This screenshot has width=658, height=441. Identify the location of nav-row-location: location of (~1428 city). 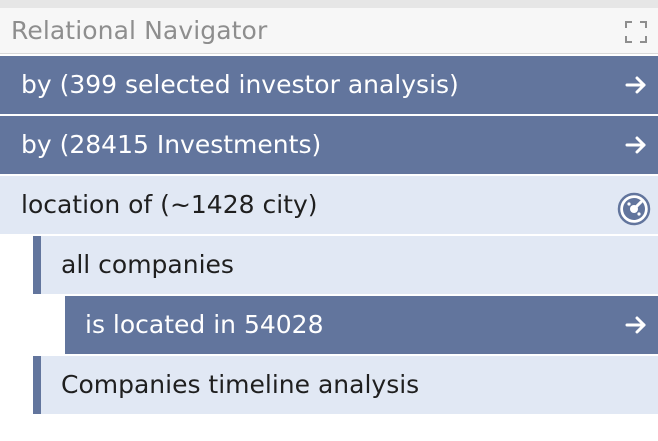
(329, 205).